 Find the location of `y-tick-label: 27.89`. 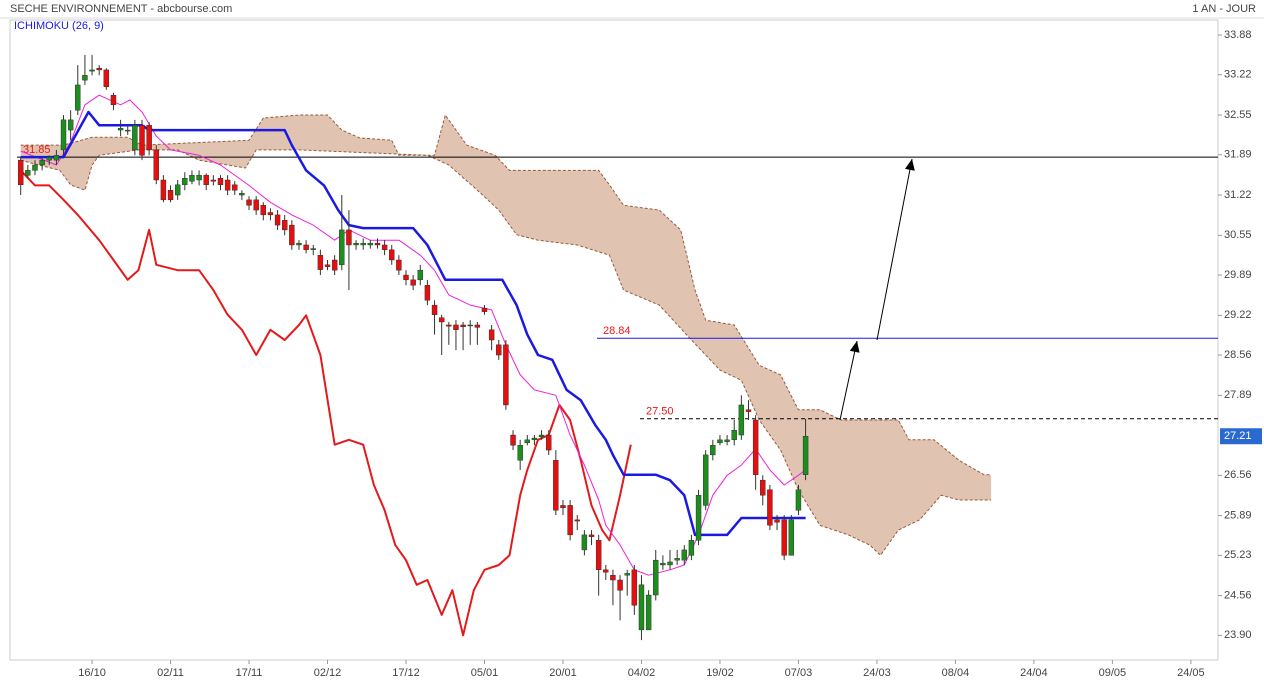

y-tick-label: 27.89 is located at coordinates (1238, 395).